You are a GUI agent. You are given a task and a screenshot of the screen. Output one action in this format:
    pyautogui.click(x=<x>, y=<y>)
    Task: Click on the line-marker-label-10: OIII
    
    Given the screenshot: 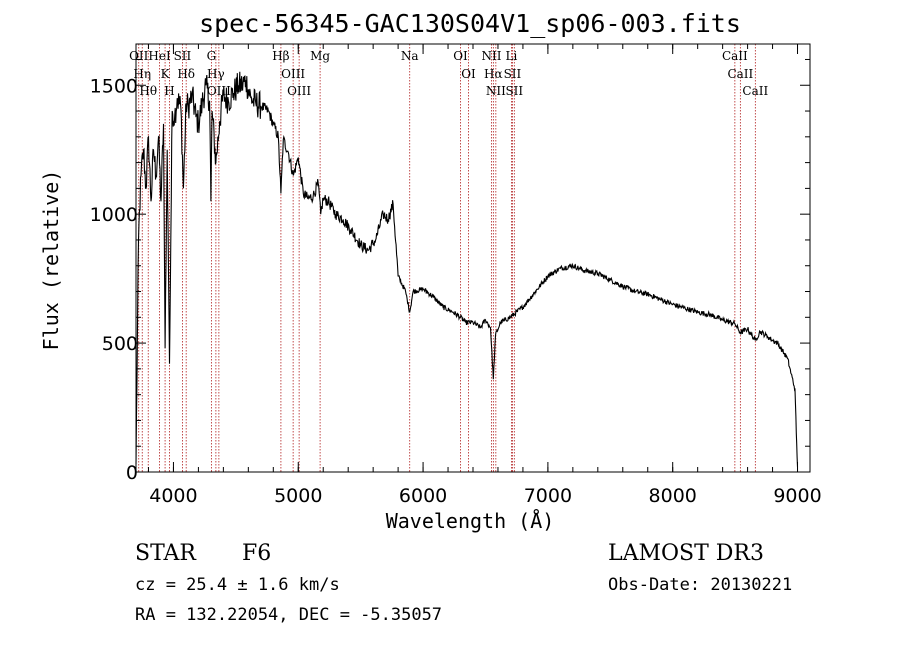 What is the action you would take?
    pyautogui.click(x=219, y=91)
    